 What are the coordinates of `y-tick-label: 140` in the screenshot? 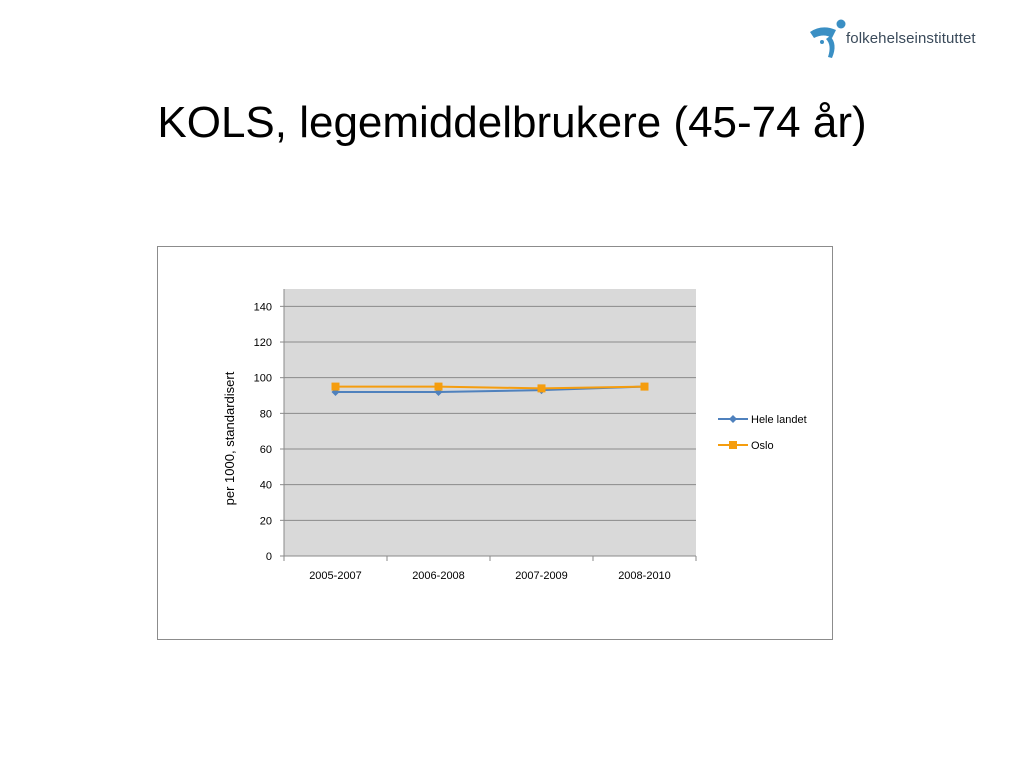 It's located at (263, 307).